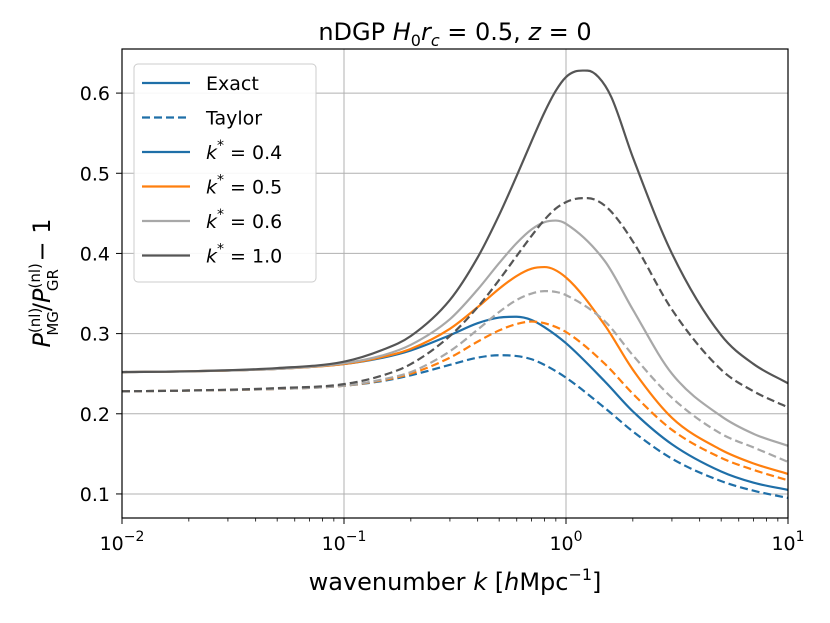 This screenshot has height=623, width=830. I want to click on y-tick-label: 0.5, so click(95, 174).